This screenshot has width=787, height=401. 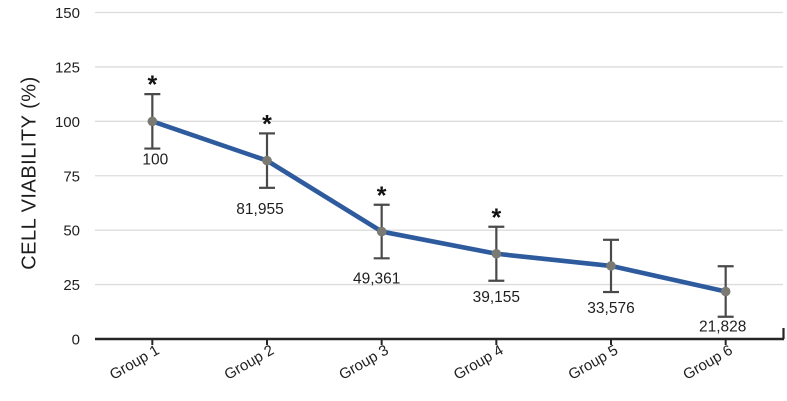 What do you see at coordinates (722, 327) in the screenshot?
I see `data-label: 21,828` at bounding box center [722, 327].